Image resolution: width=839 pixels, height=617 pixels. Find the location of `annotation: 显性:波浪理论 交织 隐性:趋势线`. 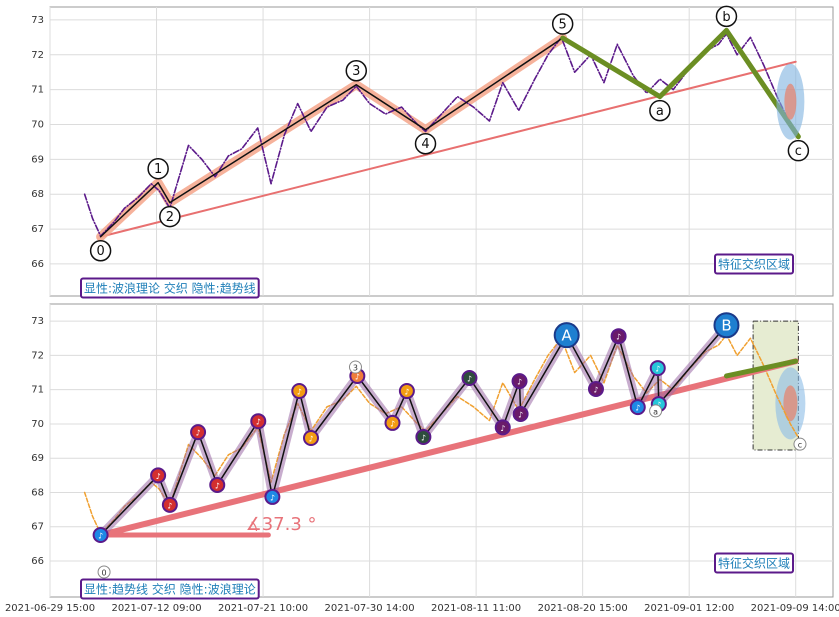

annotation: 显性:波浪理论 交织 隐性:趋势线 is located at coordinates (170, 288).